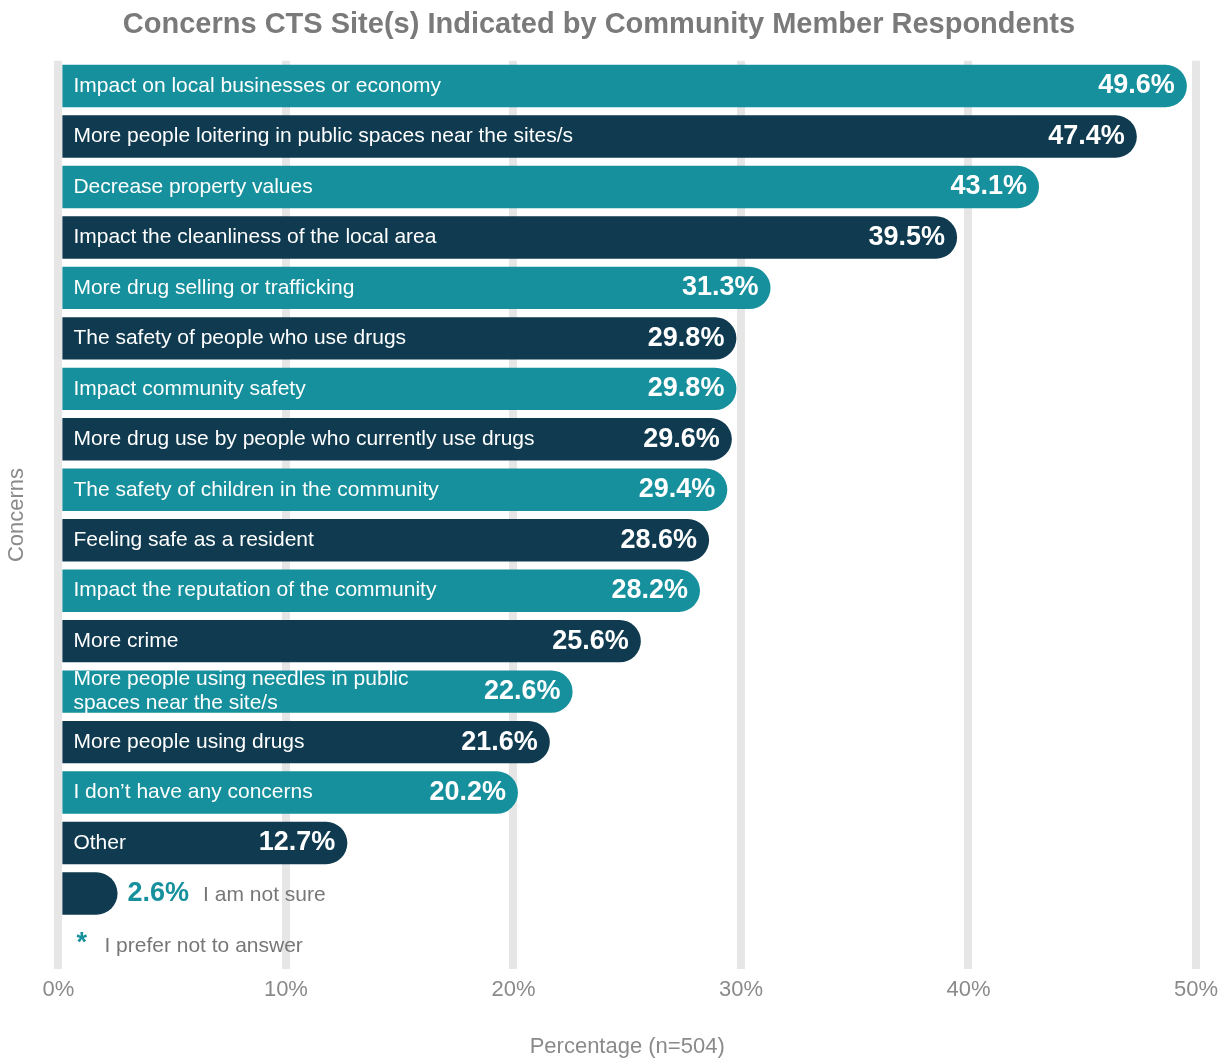 This screenshot has width=1226, height=1064. Describe the element at coordinates (257, 84) in the screenshot. I see `y-tick-label: Impact on local businesses or economy` at that location.